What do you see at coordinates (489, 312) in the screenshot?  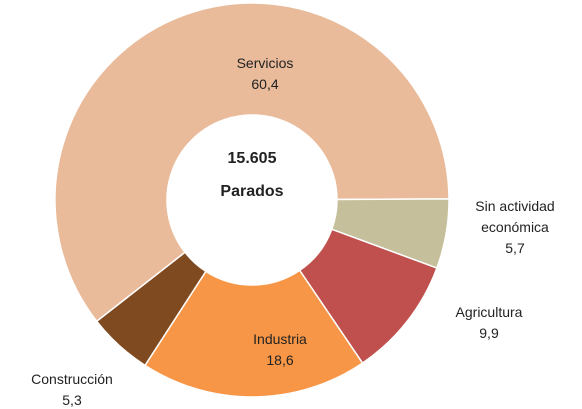 I see `slice-label: Agricultura` at bounding box center [489, 312].